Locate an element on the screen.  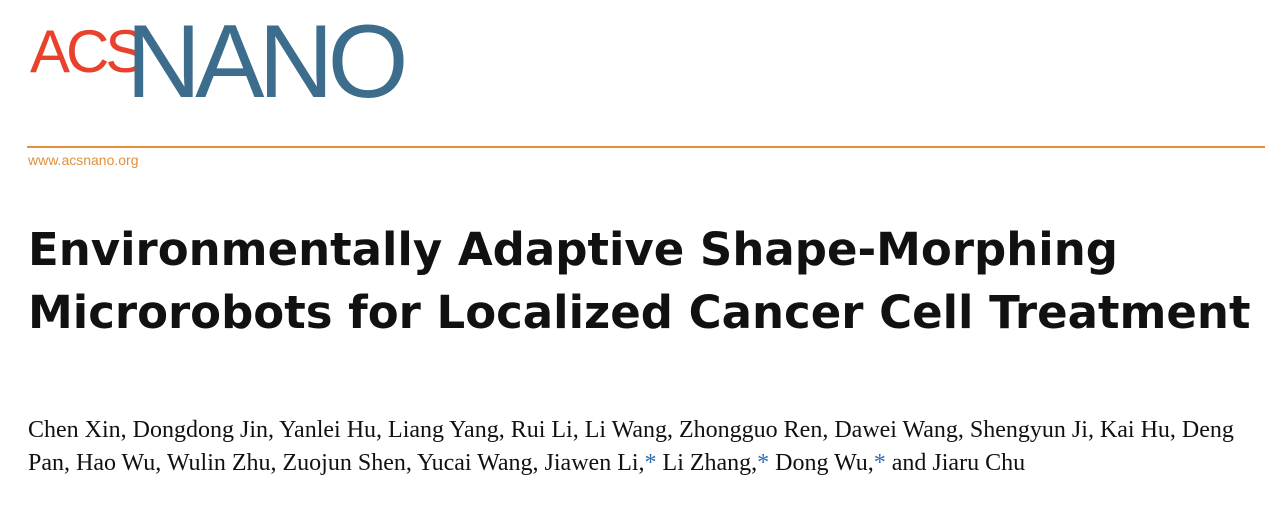
author-name: Shengyun Ji is located at coordinates (1028, 430).